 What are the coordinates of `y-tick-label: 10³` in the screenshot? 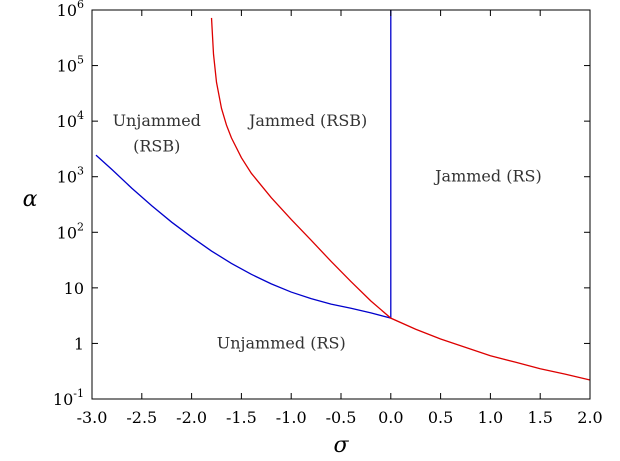 It's located at (70, 176).